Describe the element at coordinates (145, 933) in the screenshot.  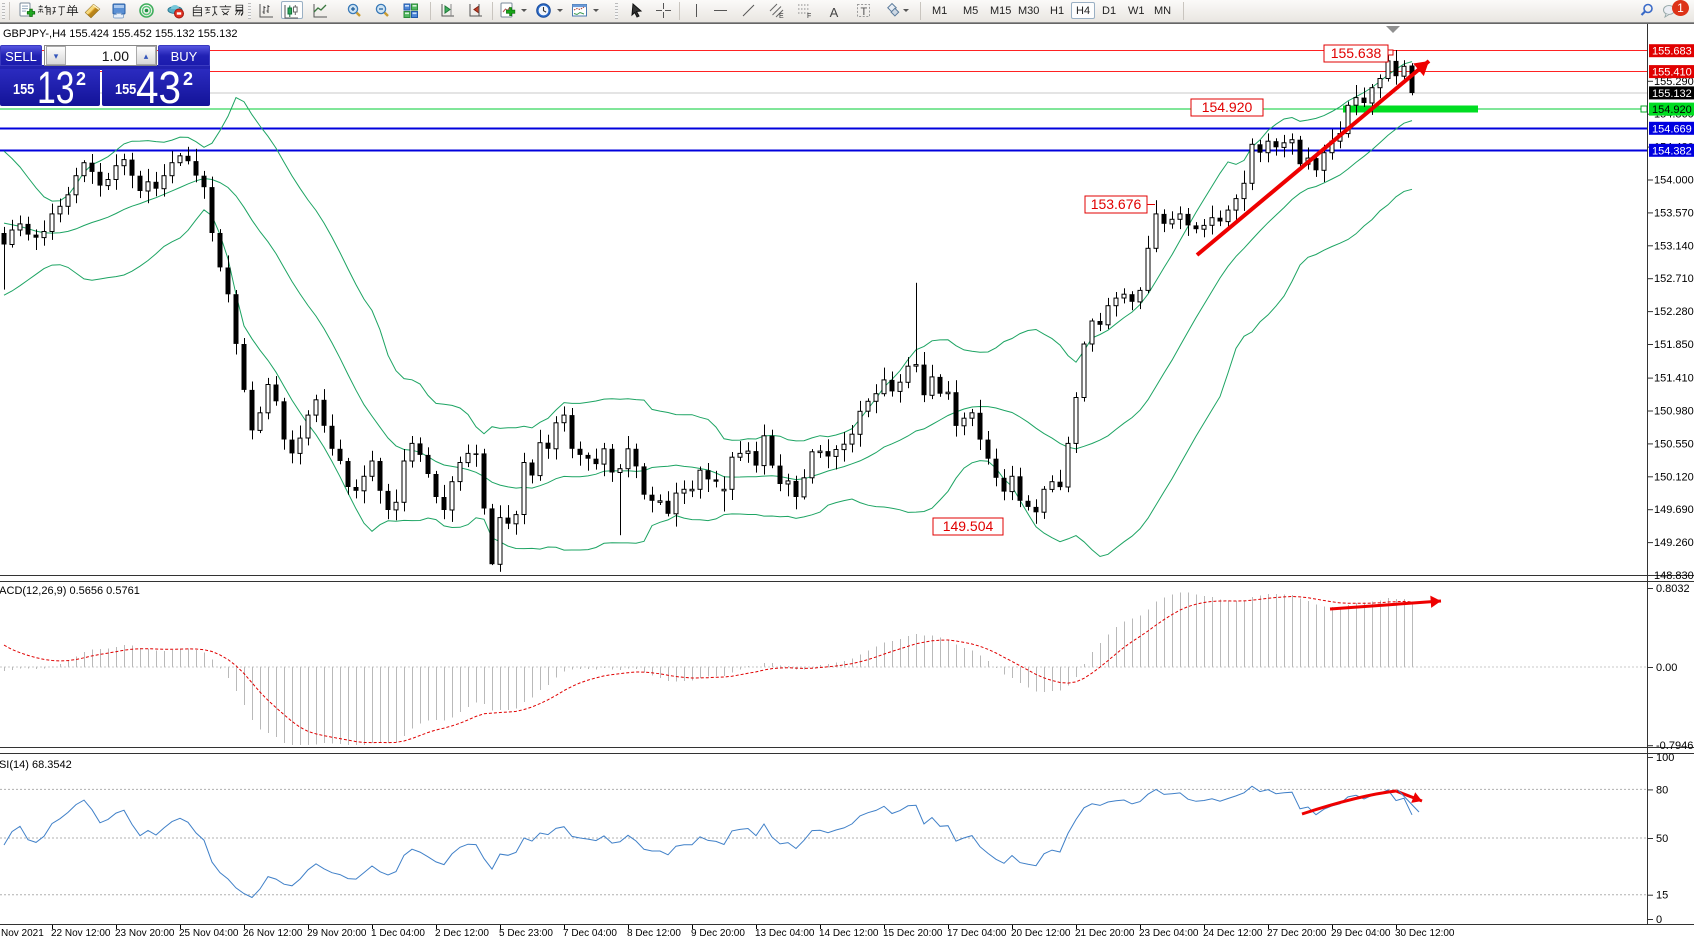
I see `svg-text: 23 Nov 20:00` at that location.